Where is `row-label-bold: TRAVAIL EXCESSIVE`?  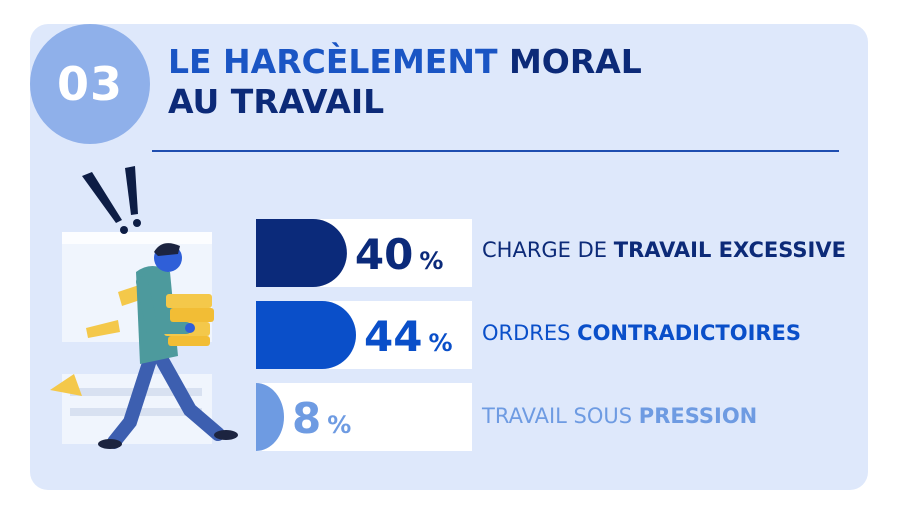 row-label-bold: TRAVAIL EXCESSIVE is located at coordinates (729, 250).